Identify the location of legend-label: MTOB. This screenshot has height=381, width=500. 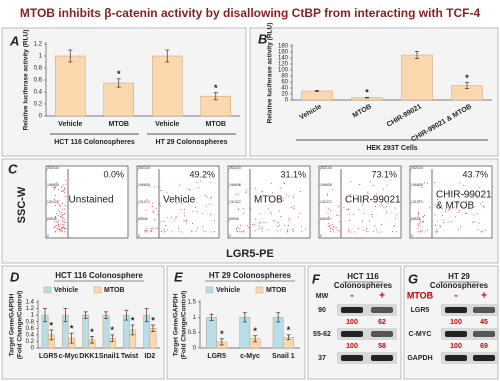
(114, 290).